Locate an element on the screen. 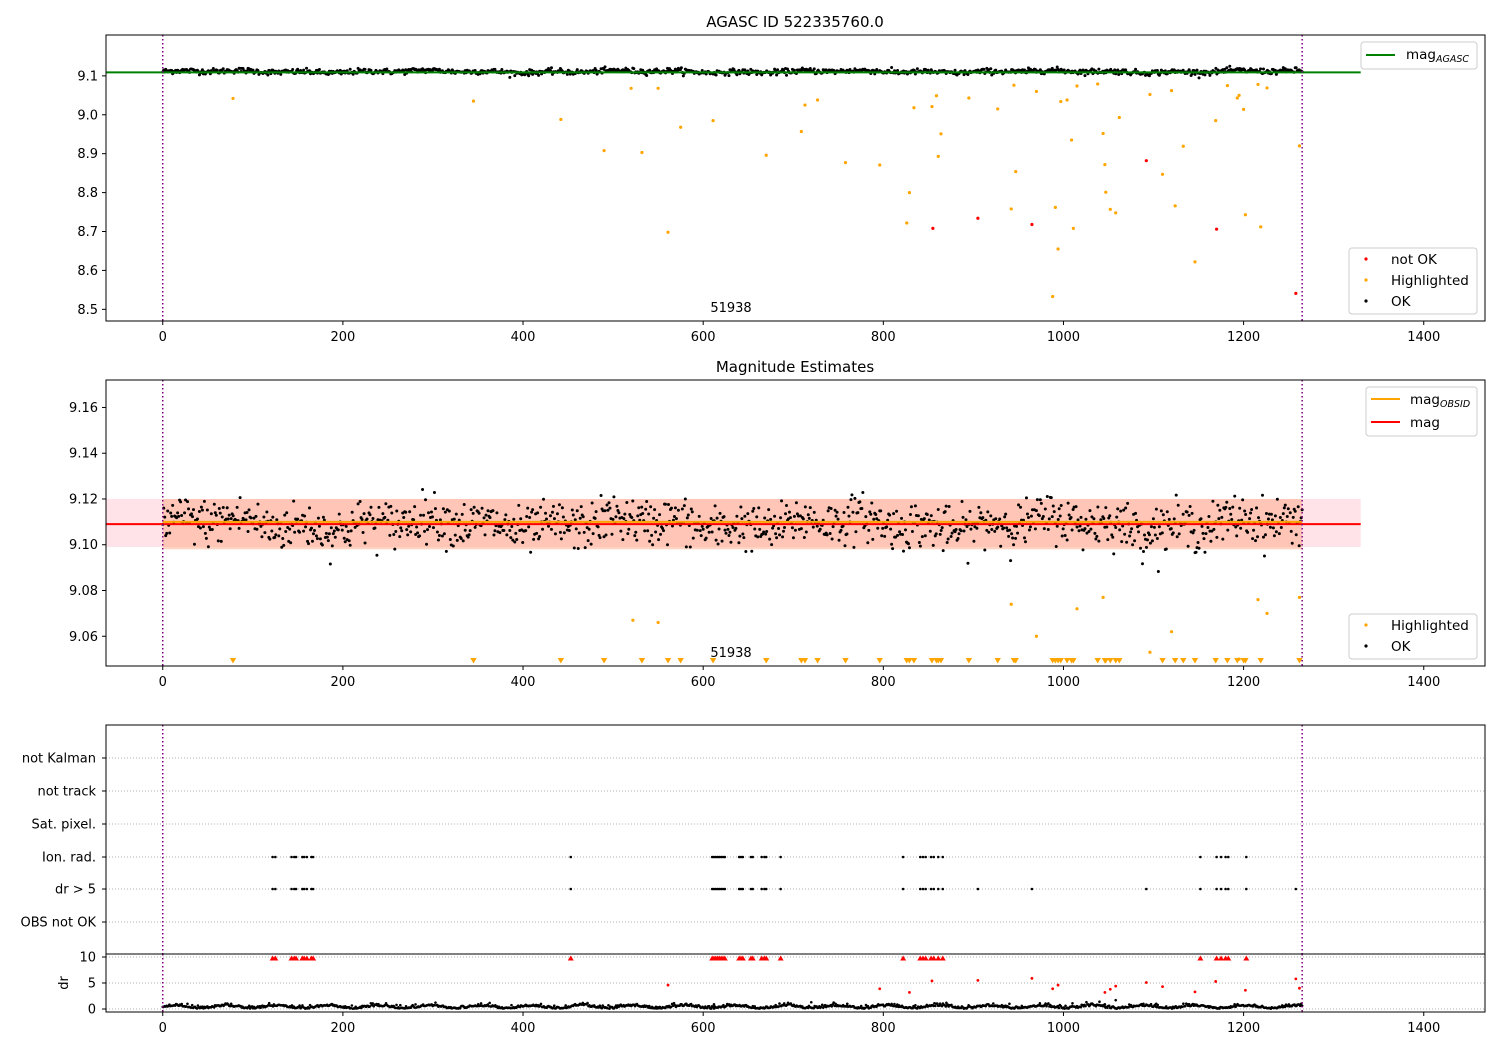 The image size is (1500, 1050). panel2-obs-annotation: 51938 is located at coordinates (730, 653).